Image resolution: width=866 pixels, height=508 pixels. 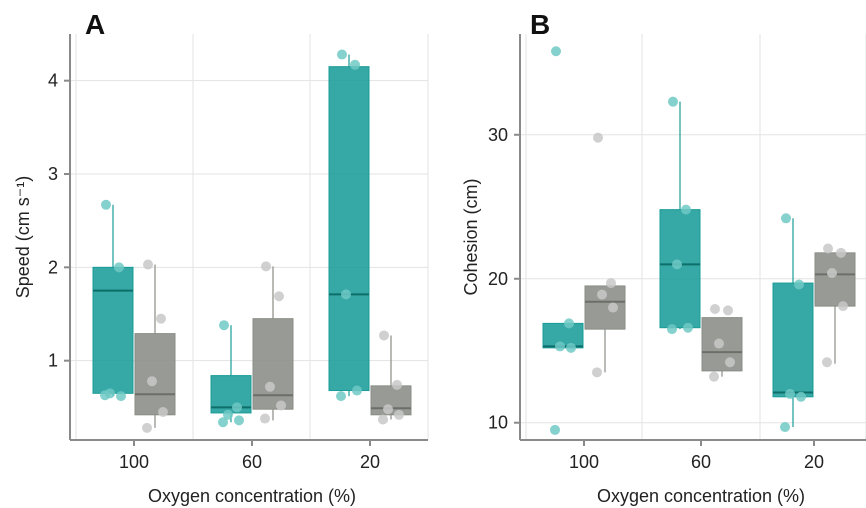 What do you see at coordinates (53, 174) in the screenshot?
I see `y-tick-label: 3` at bounding box center [53, 174].